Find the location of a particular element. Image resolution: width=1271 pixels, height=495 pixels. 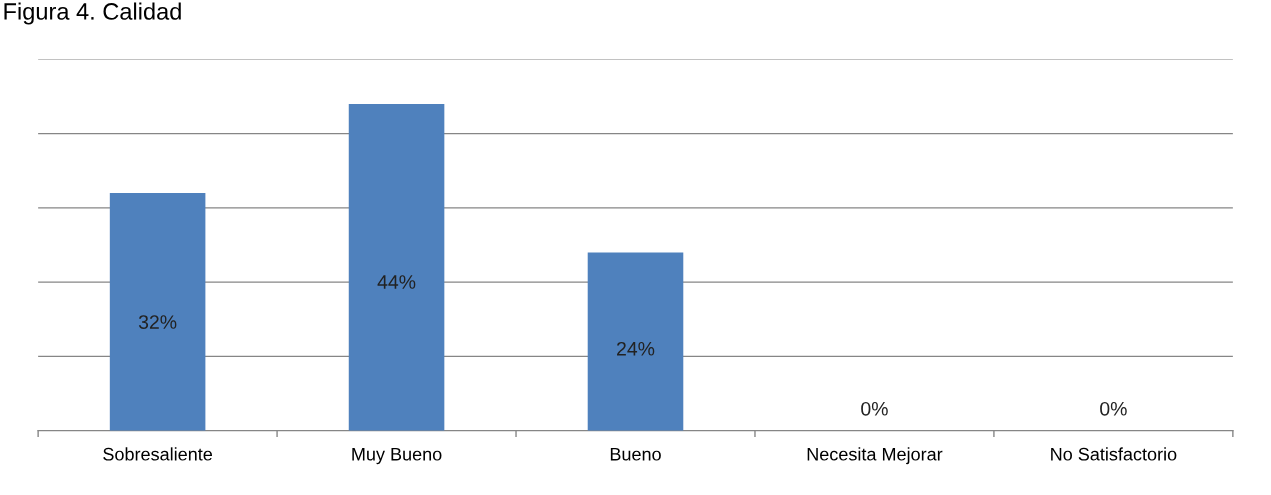

x-tick-label: Bueno is located at coordinates (635, 454).